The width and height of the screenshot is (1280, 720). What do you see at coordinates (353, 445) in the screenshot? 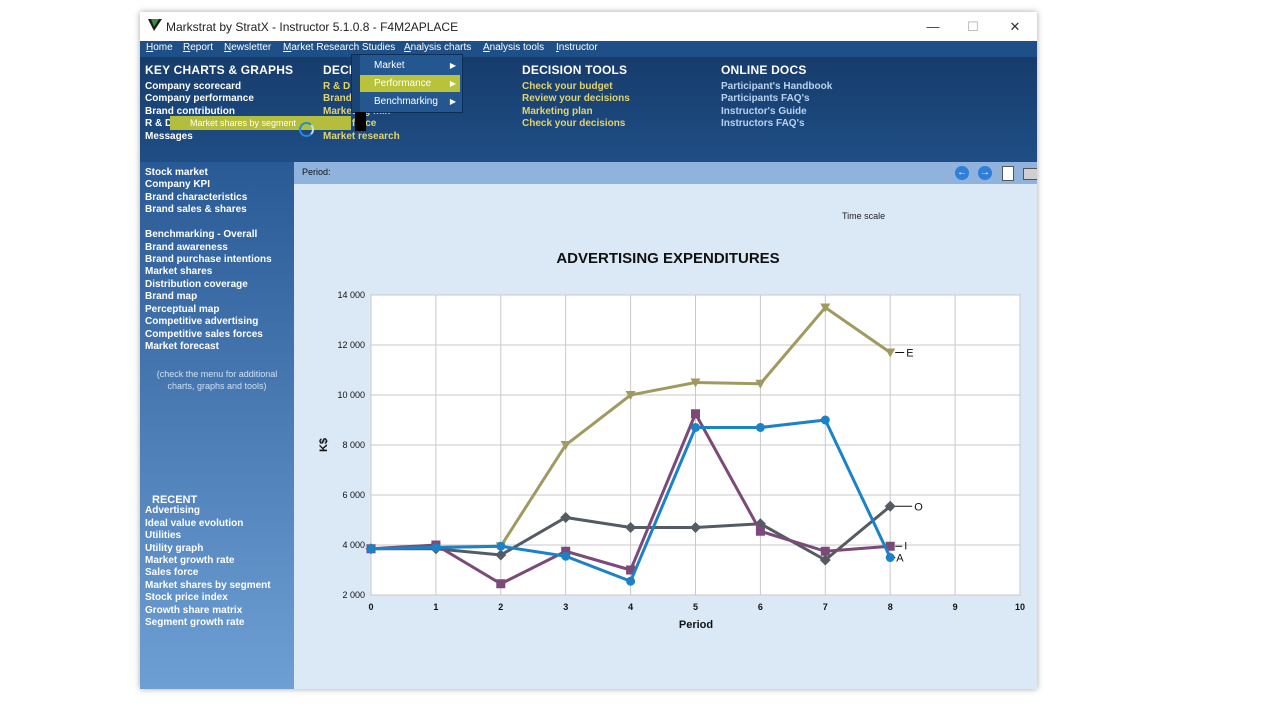
I see `y-tick-label: 8 000` at bounding box center [353, 445].